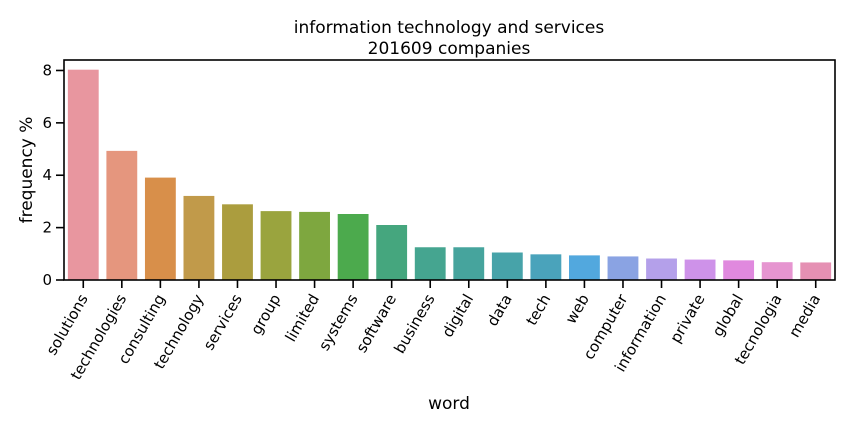  What do you see at coordinates (538, 309) in the screenshot?
I see `x-tick-label: tech` at bounding box center [538, 309].